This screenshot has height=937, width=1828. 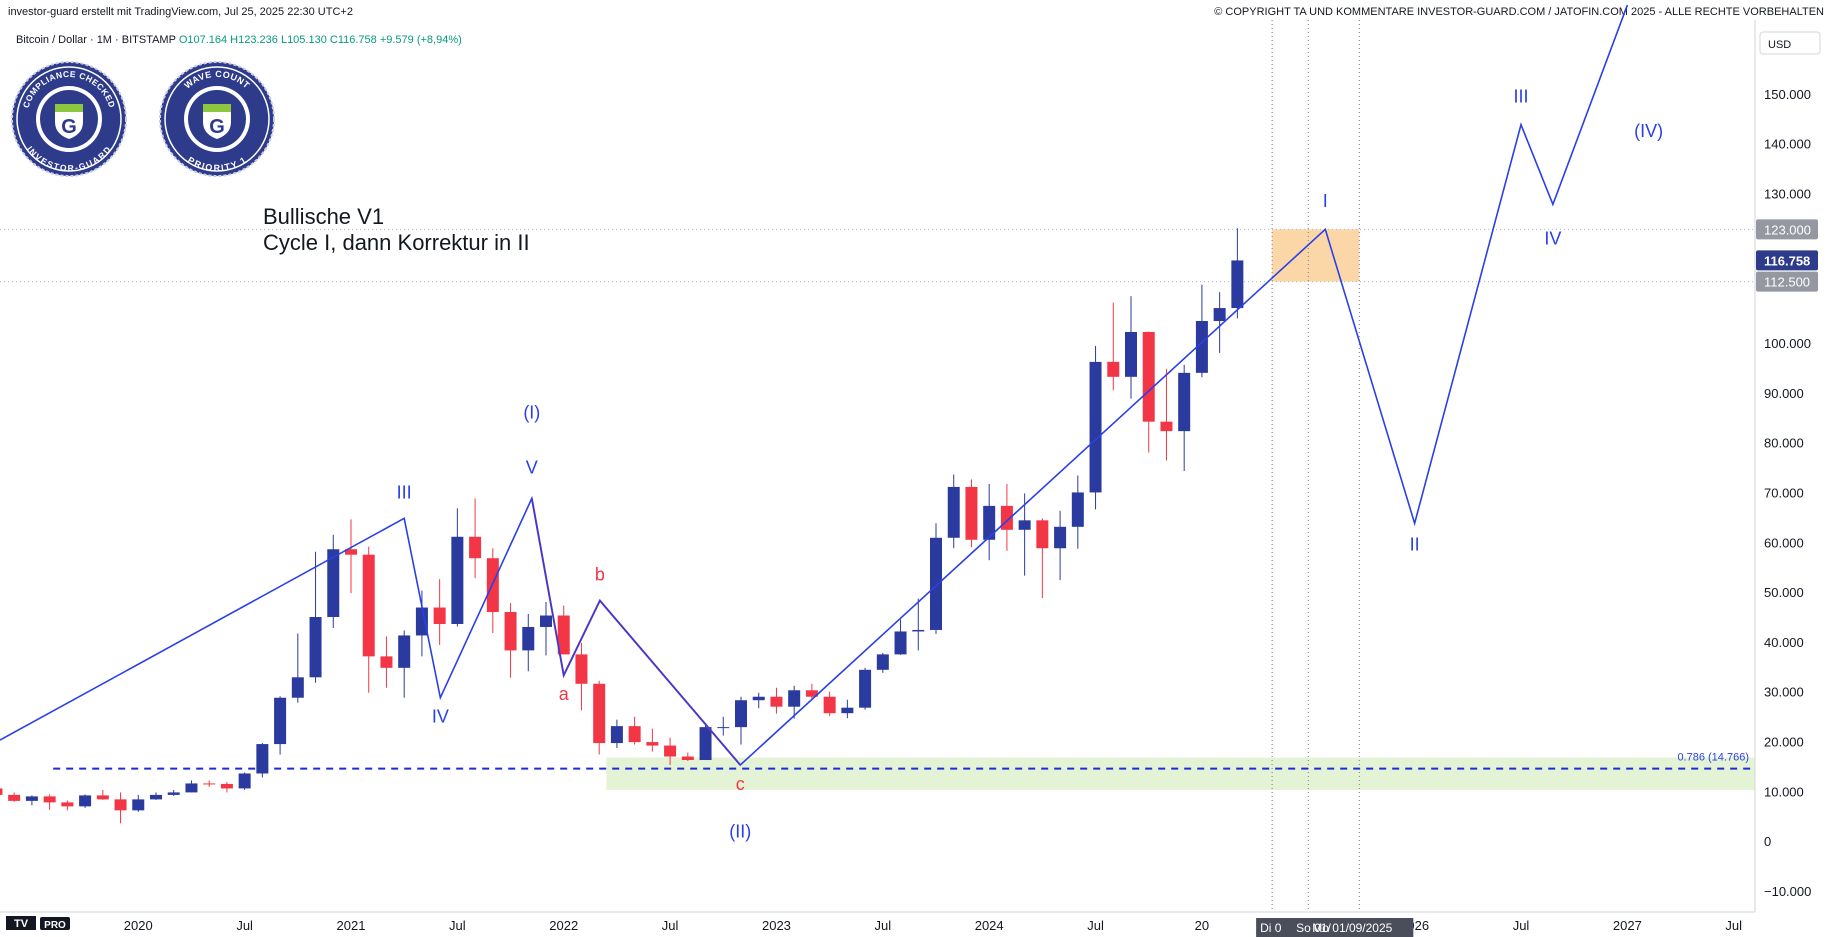 I want to click on tv-logo-text: TV, so click(x=21, y=924).